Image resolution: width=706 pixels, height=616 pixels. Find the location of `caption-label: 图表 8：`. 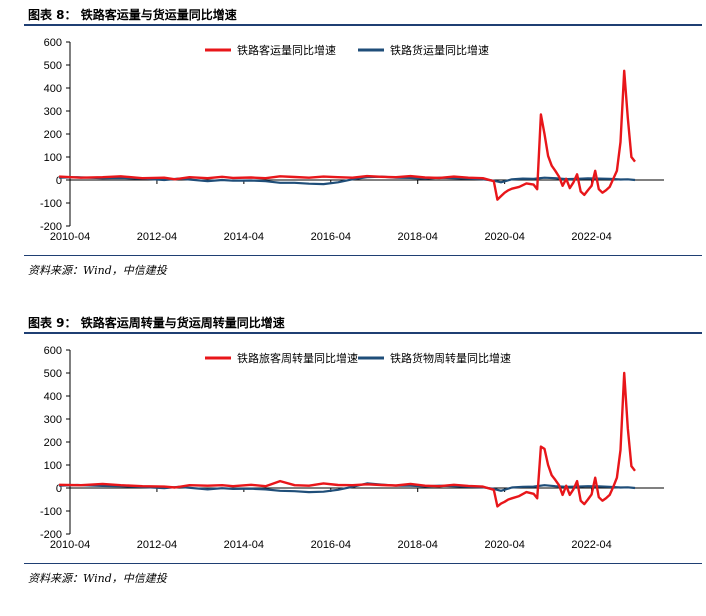

caption-label: 图表 8： is located at coordinates (52, 15).